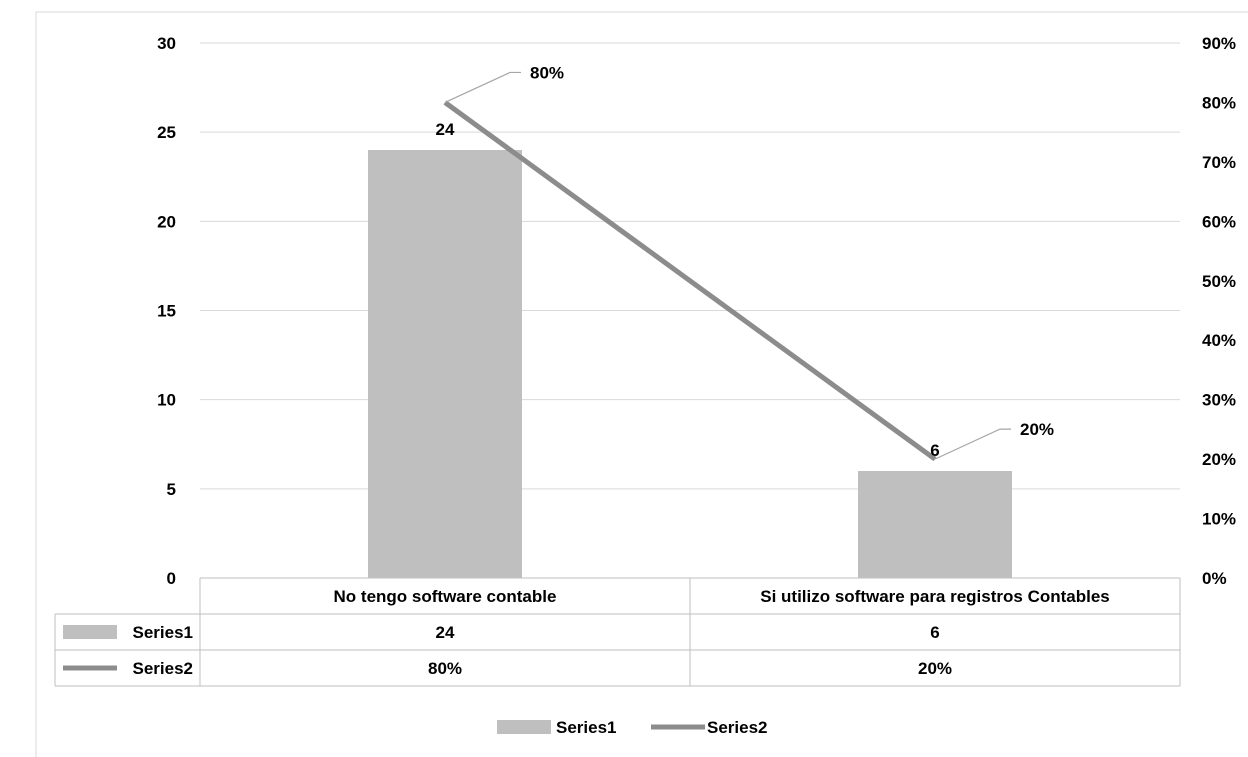 Image resolution: width=1248 pixels, height=757 pixels. Describe the element at coordinates (1219, 43) in the screenshot. I see `y-right-tick-label: 90%` at that location.